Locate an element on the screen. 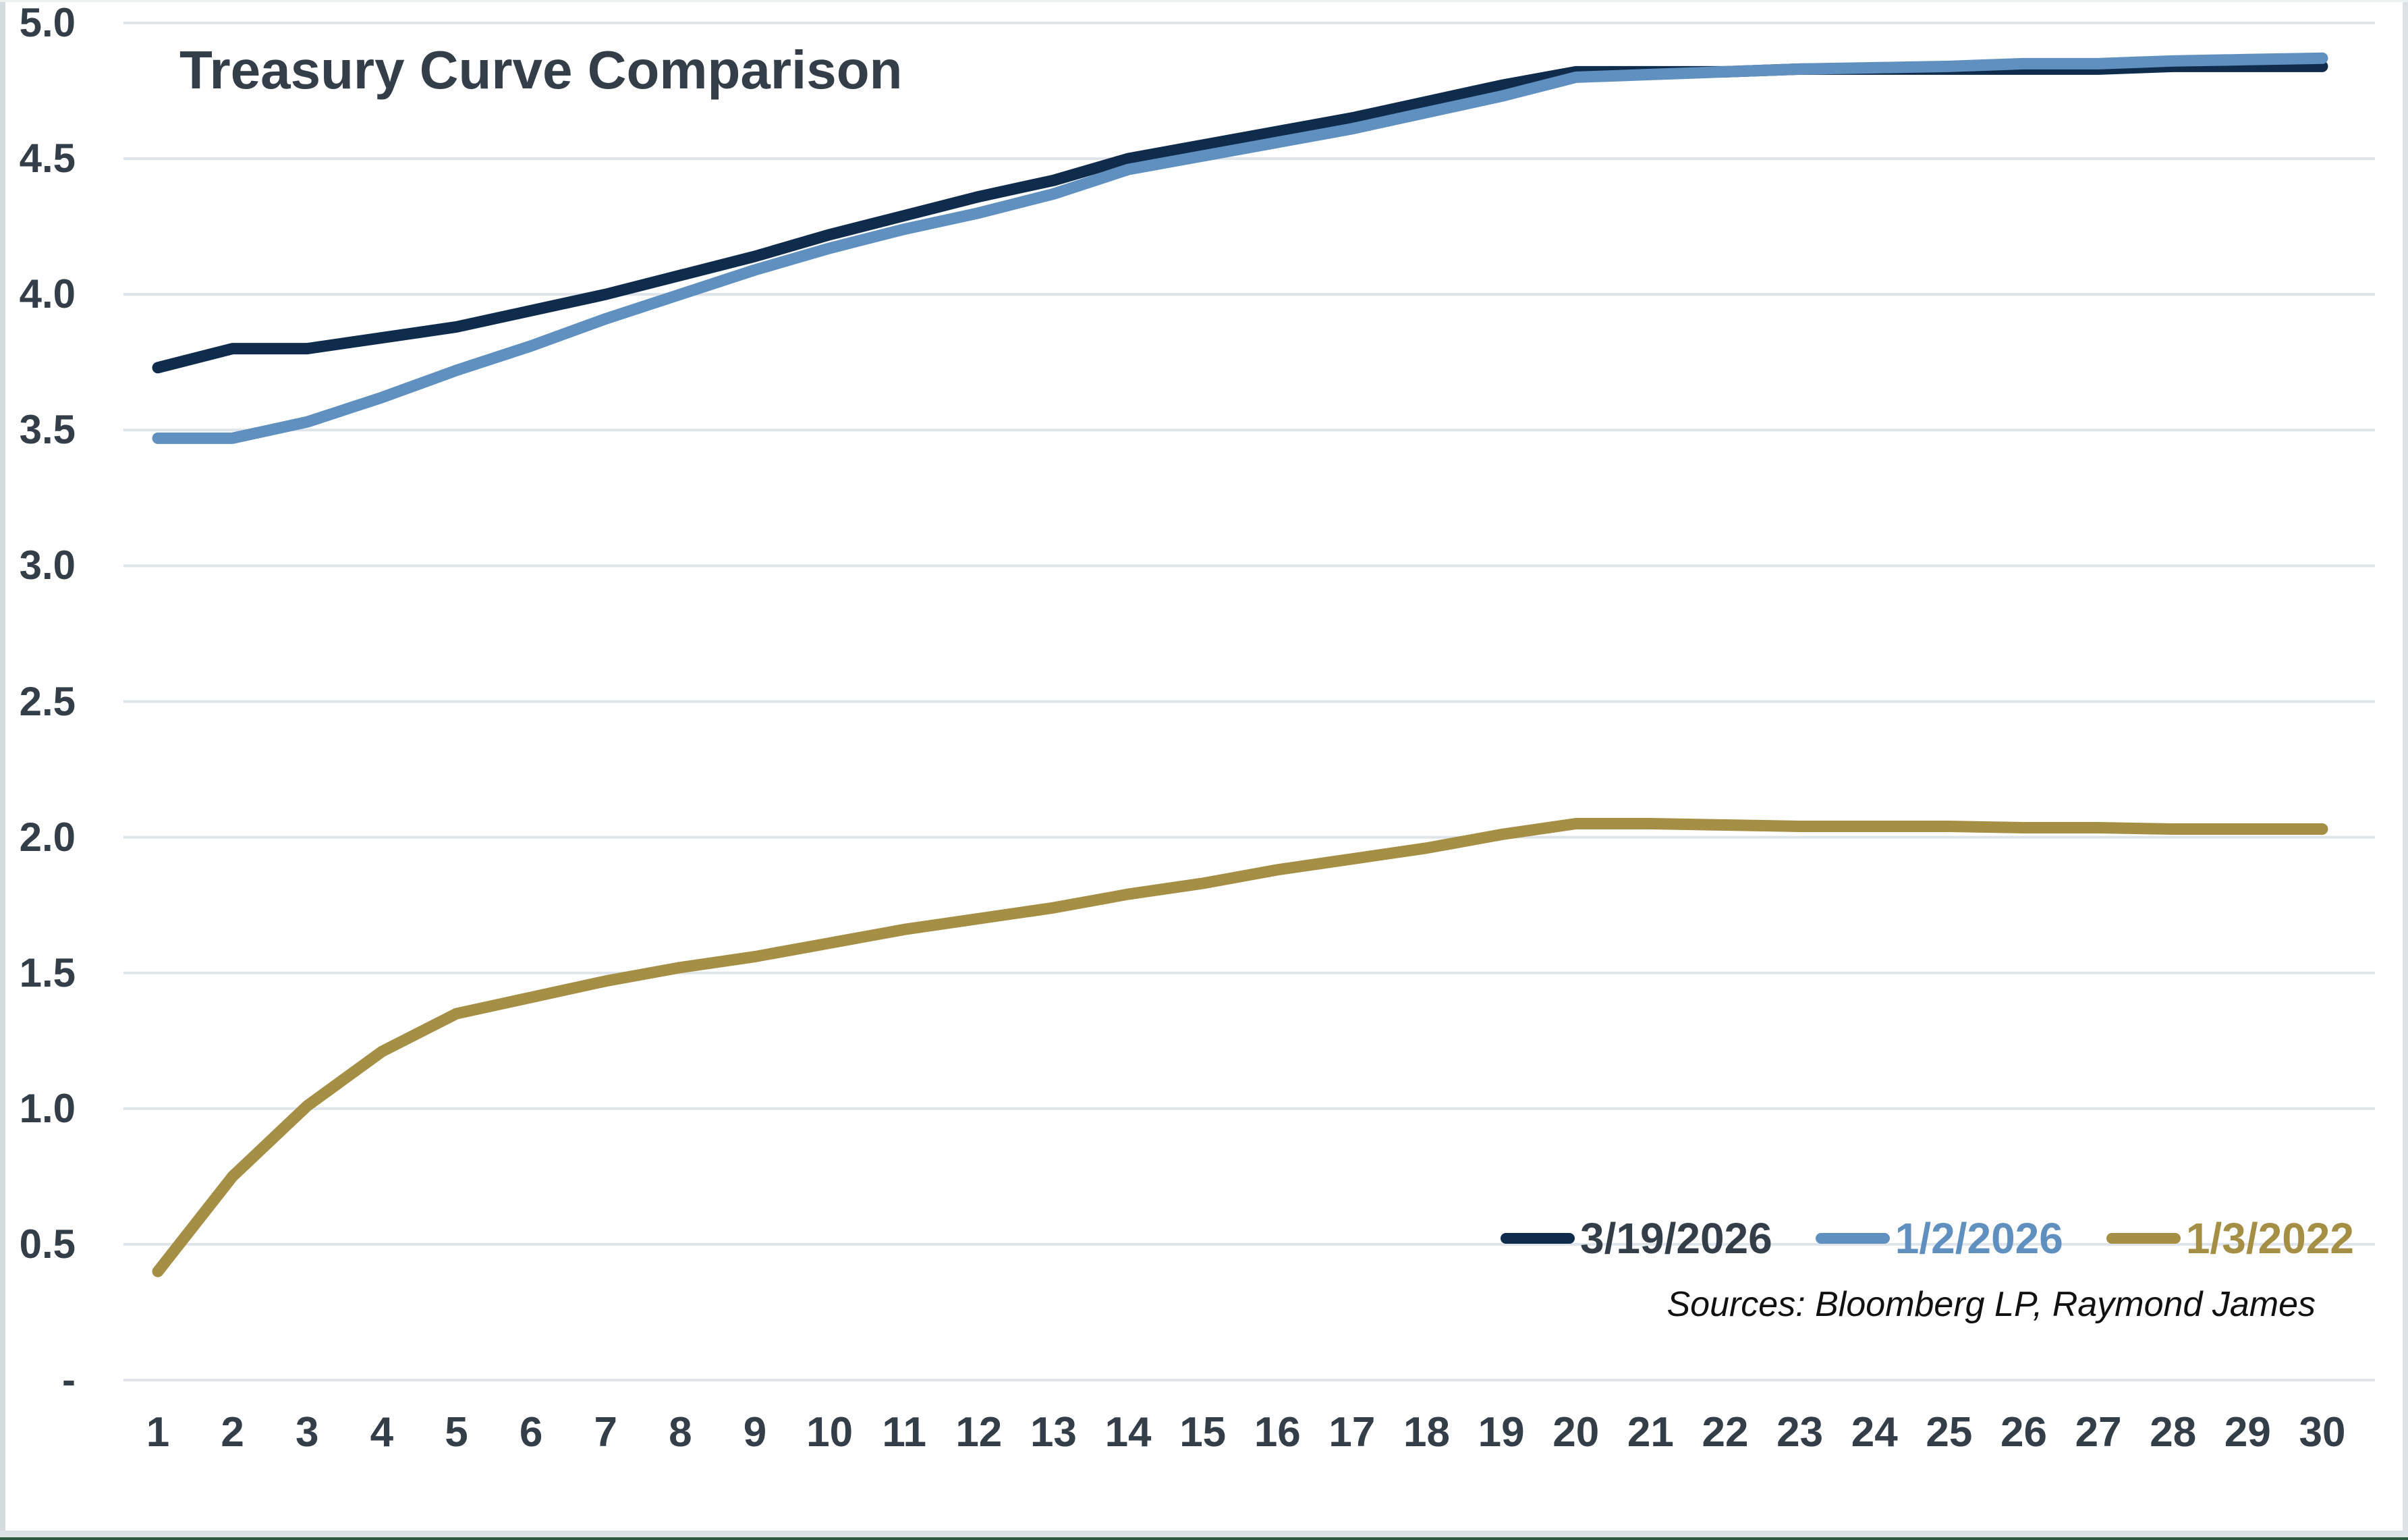 Image resolution: width=2408 pixels, height=1540 pixels. legend-item-1-2-2026: 1/2/2026 is located at coordinates (1939, 1238).